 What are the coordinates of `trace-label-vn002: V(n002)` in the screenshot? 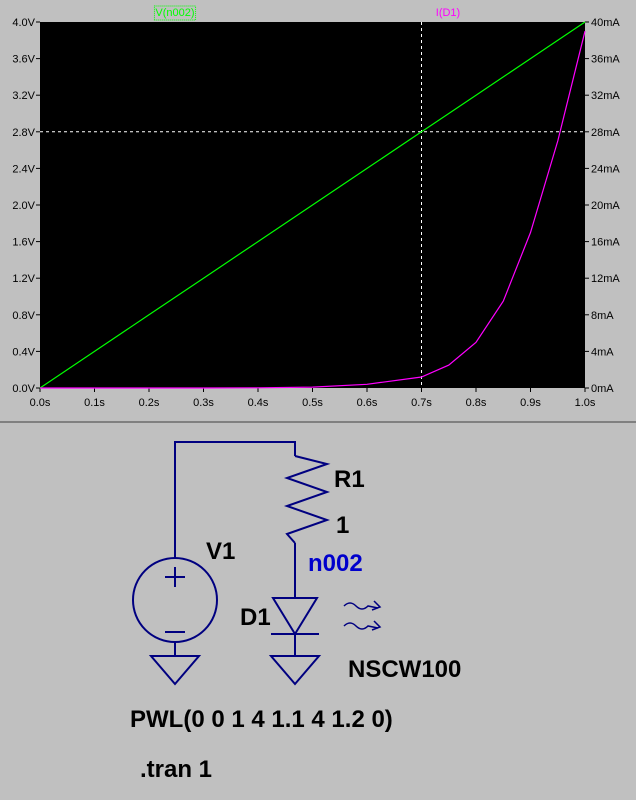 It's located at (174, 13).